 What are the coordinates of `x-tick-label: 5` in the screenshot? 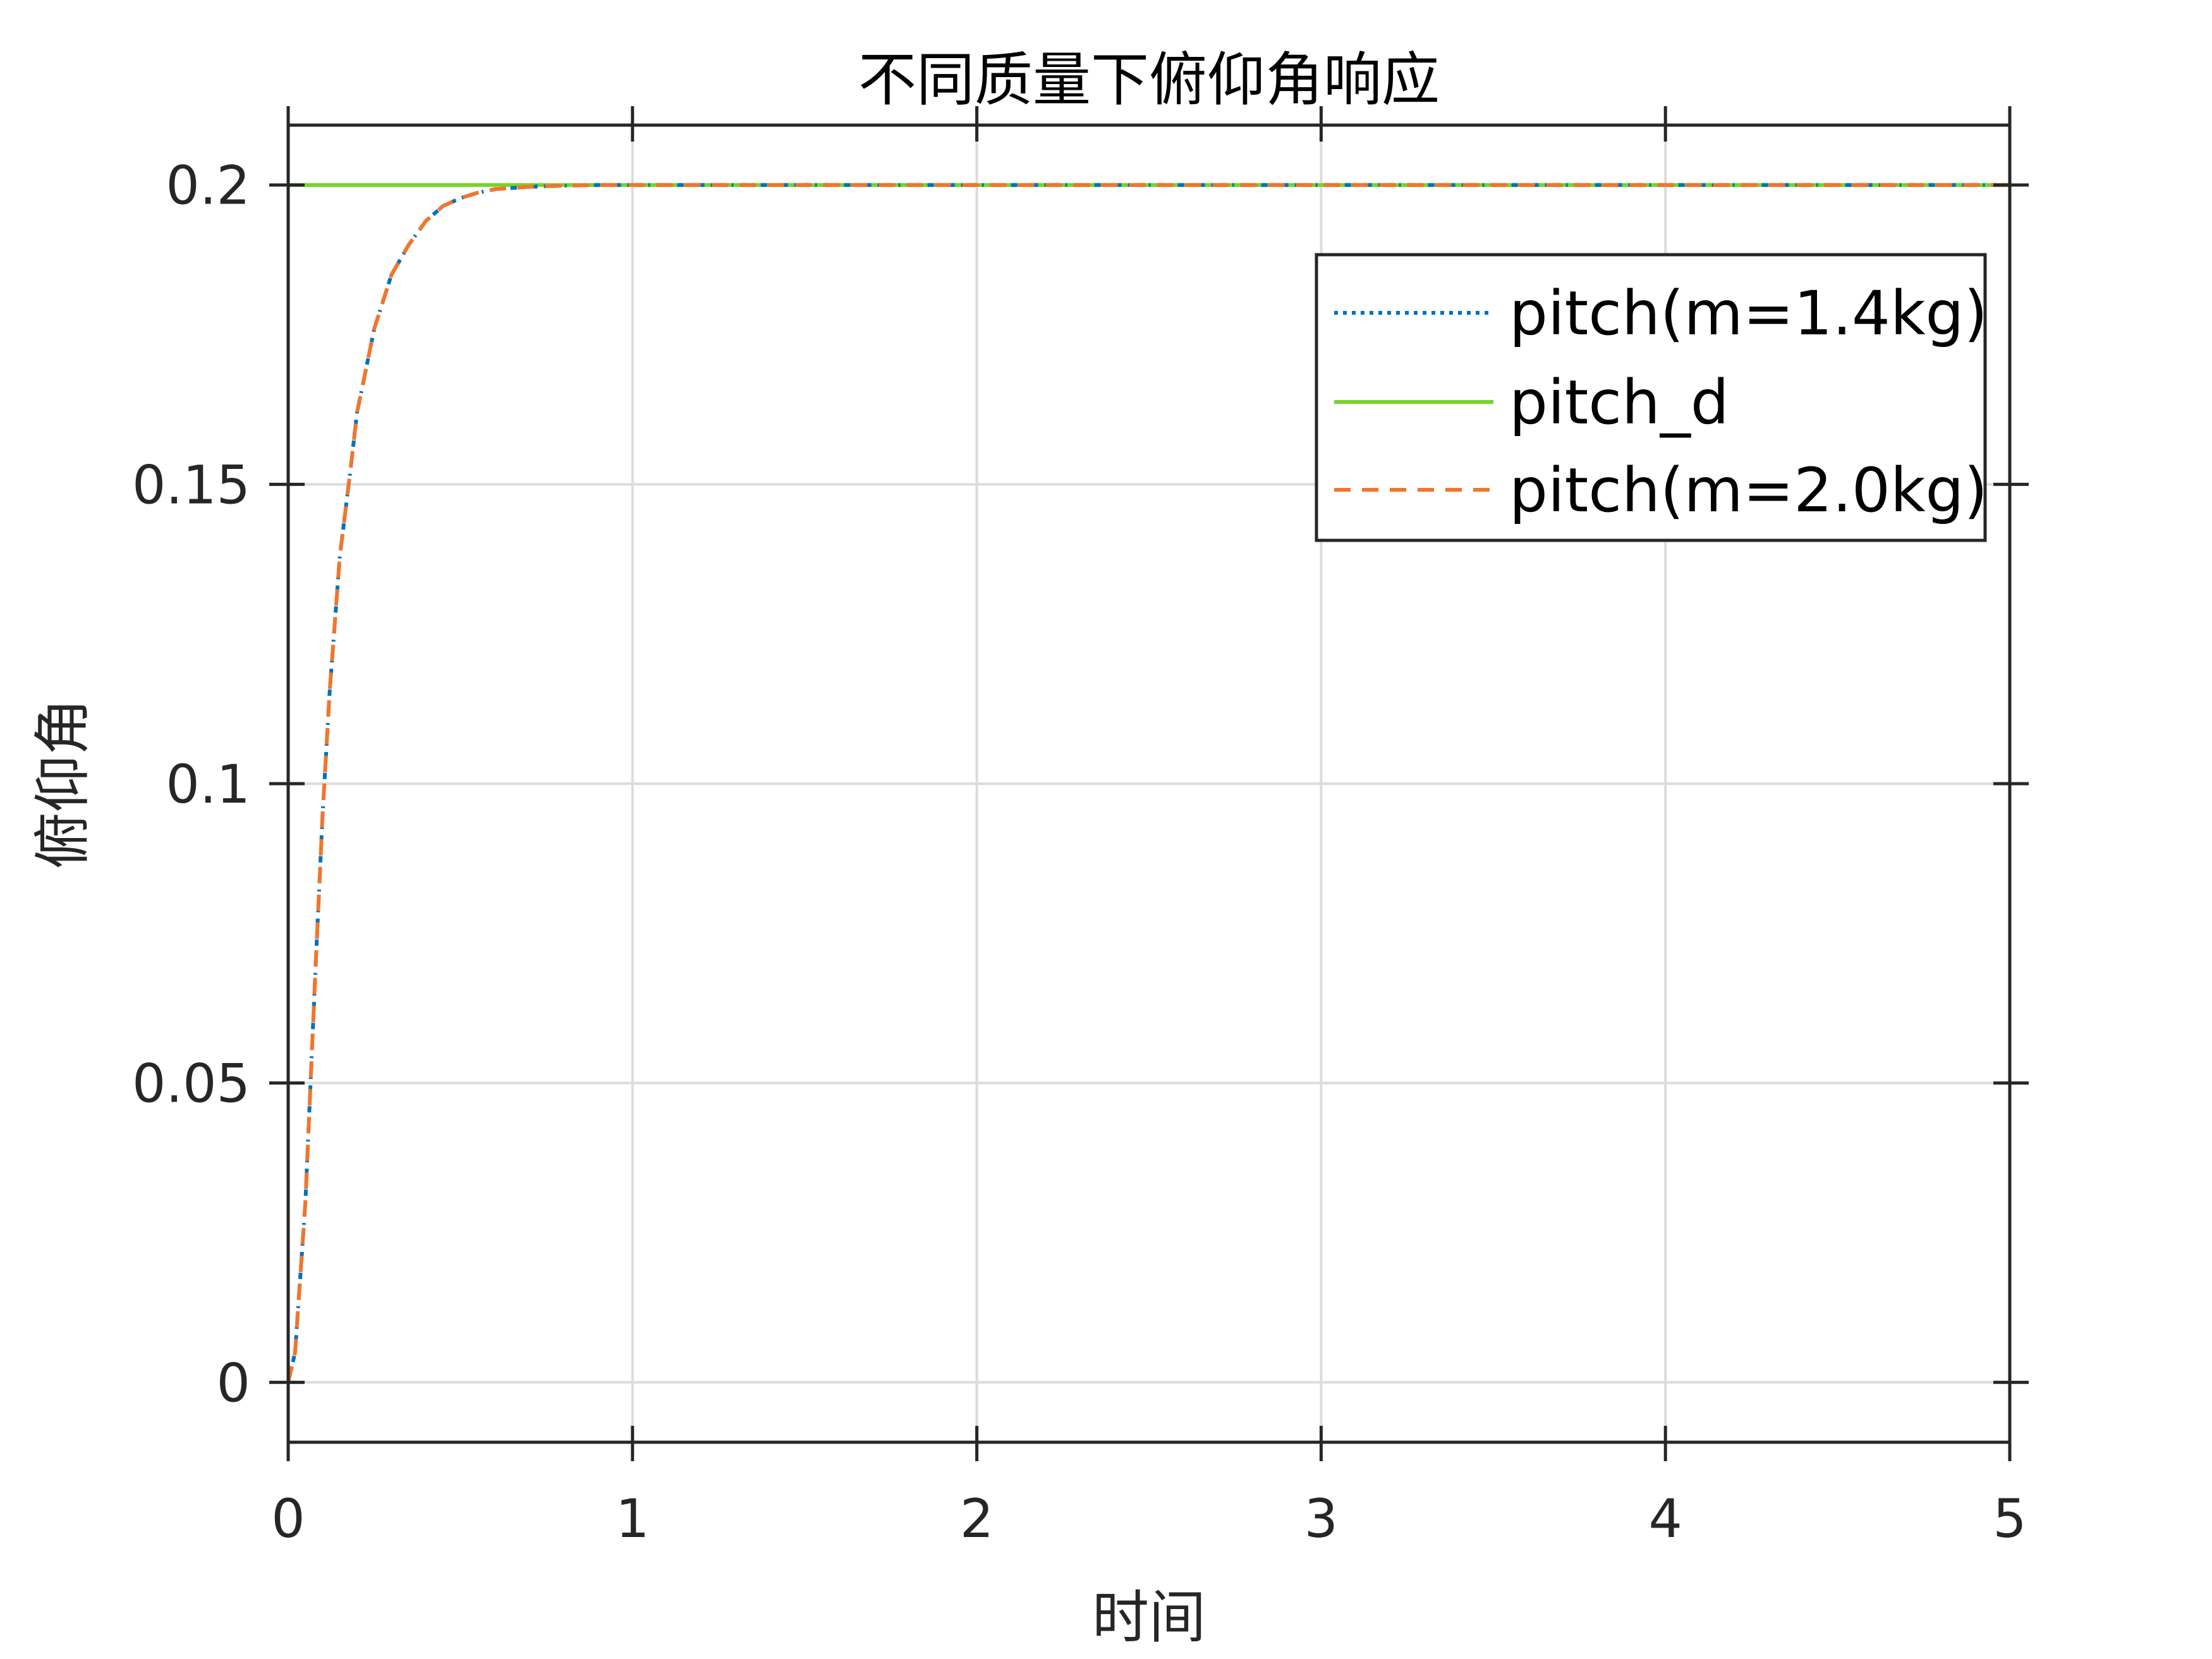 It's located at (2009, 1519).